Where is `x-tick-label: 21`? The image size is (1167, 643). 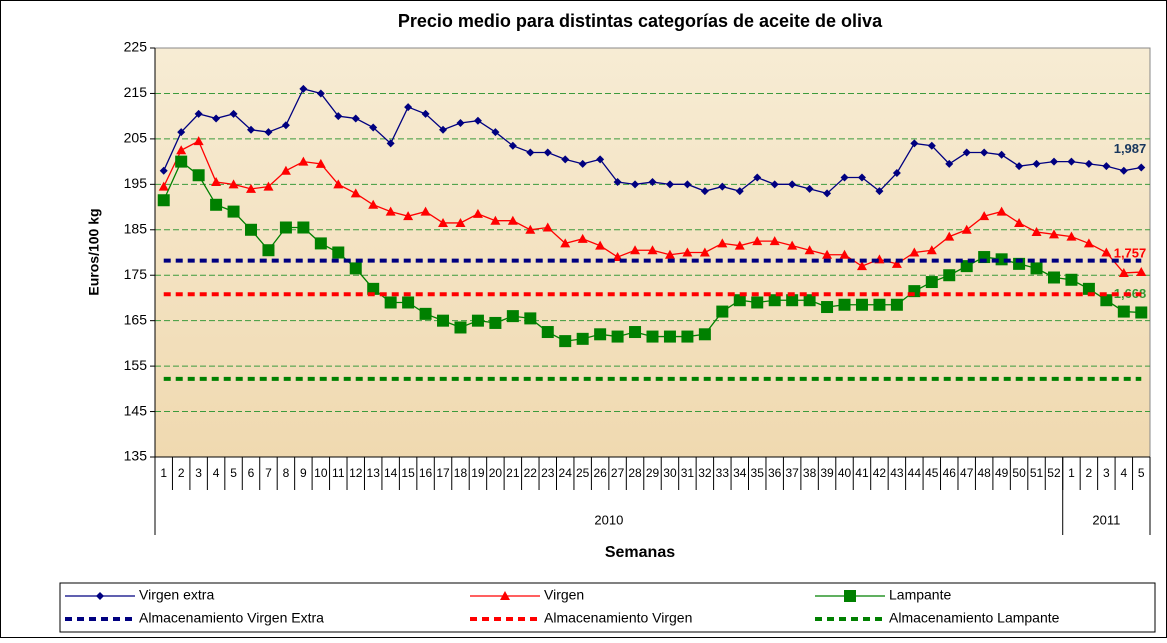 x-tick-label: 21 is located at coordinates (513, 473).